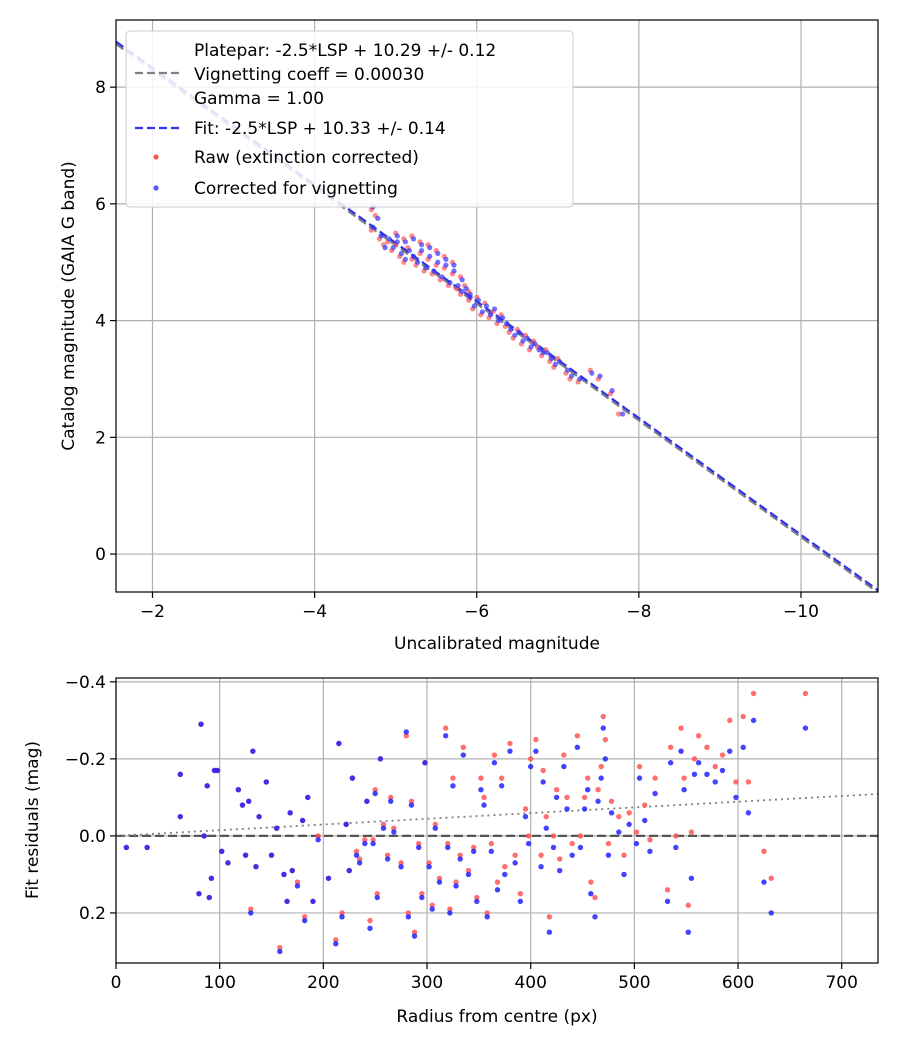 Image resolution: width=900 pixels, height=1050 pixels. I want to click on legend-corrected-marker, so click(156, 188).